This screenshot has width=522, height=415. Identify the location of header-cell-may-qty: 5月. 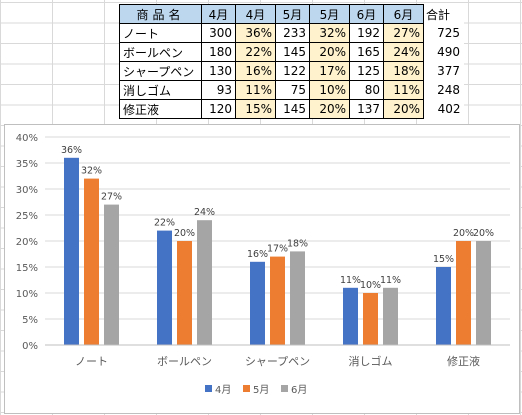
(292, 14).